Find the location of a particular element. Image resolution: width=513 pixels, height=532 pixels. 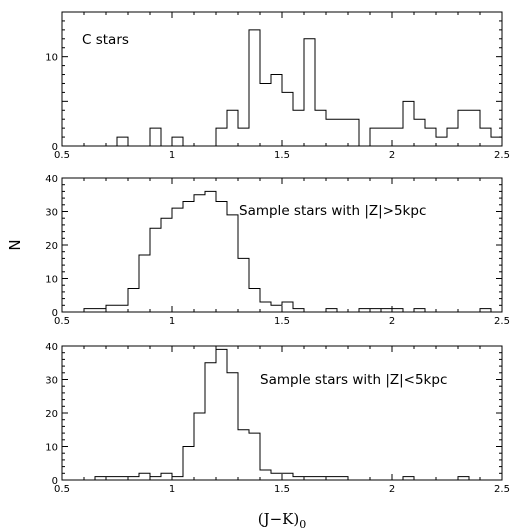

panel-low-z-annotation: Sample stars with |Z|<5kpc is located at coordinates (353, 380).